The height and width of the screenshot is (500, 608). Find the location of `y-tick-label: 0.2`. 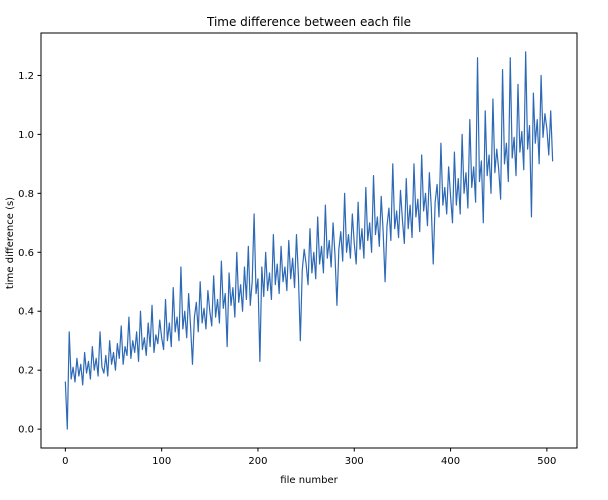

y-tick-label: 0.2 is located at coordinates (26, 371).